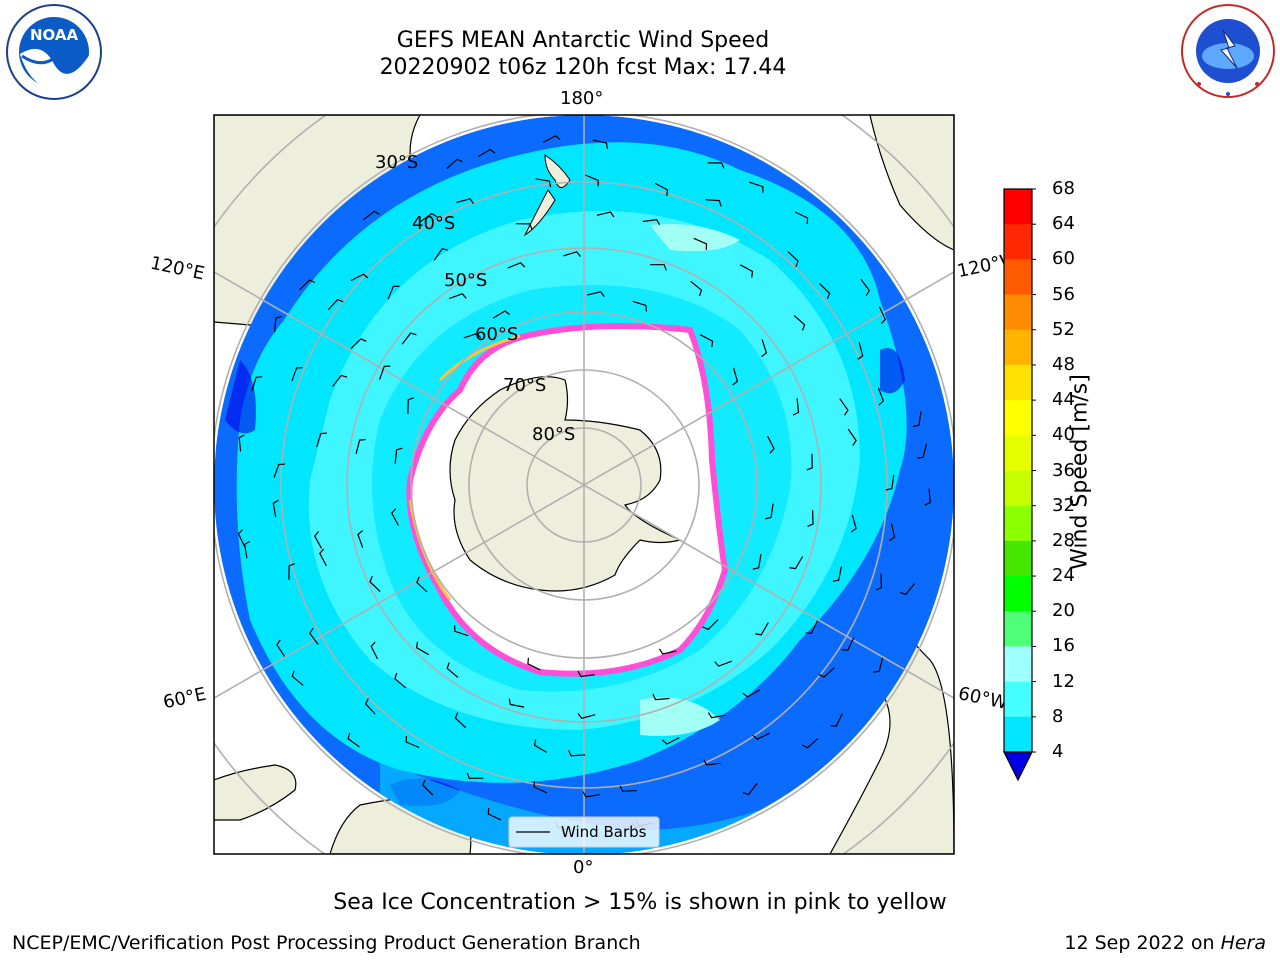  Describe the element at coordinates (583, 40) in the screenshot. I see `chart-title: GEFS MEAN Antarctic Wind Speed` at that location.